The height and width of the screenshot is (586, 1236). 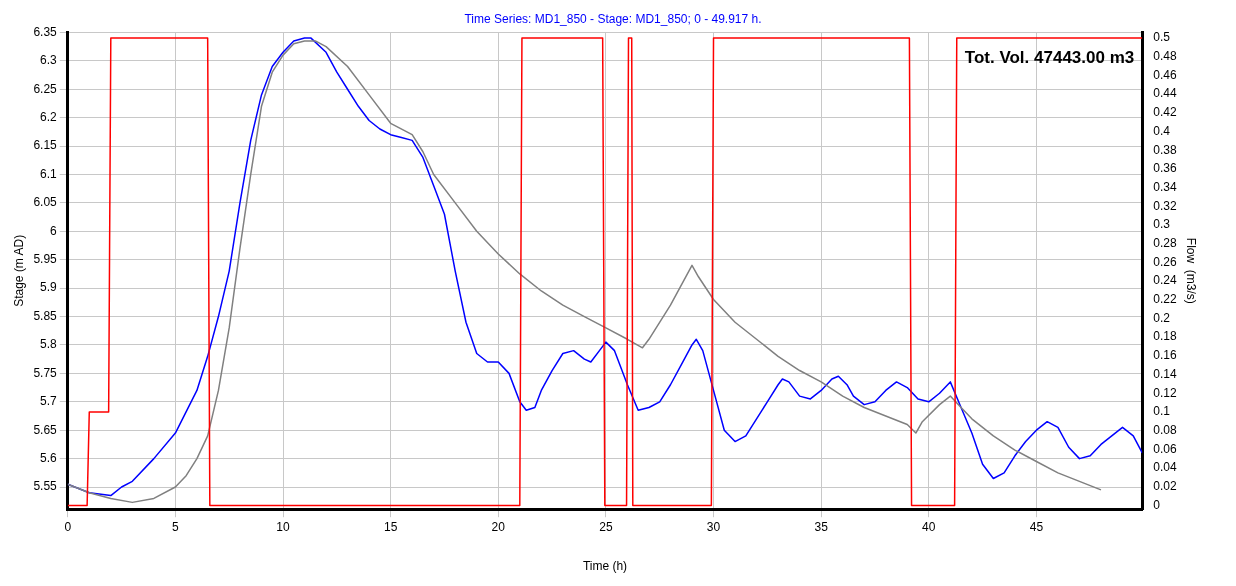 I want to click on y-tick-label: 6.2, so click(x=49, y=116).